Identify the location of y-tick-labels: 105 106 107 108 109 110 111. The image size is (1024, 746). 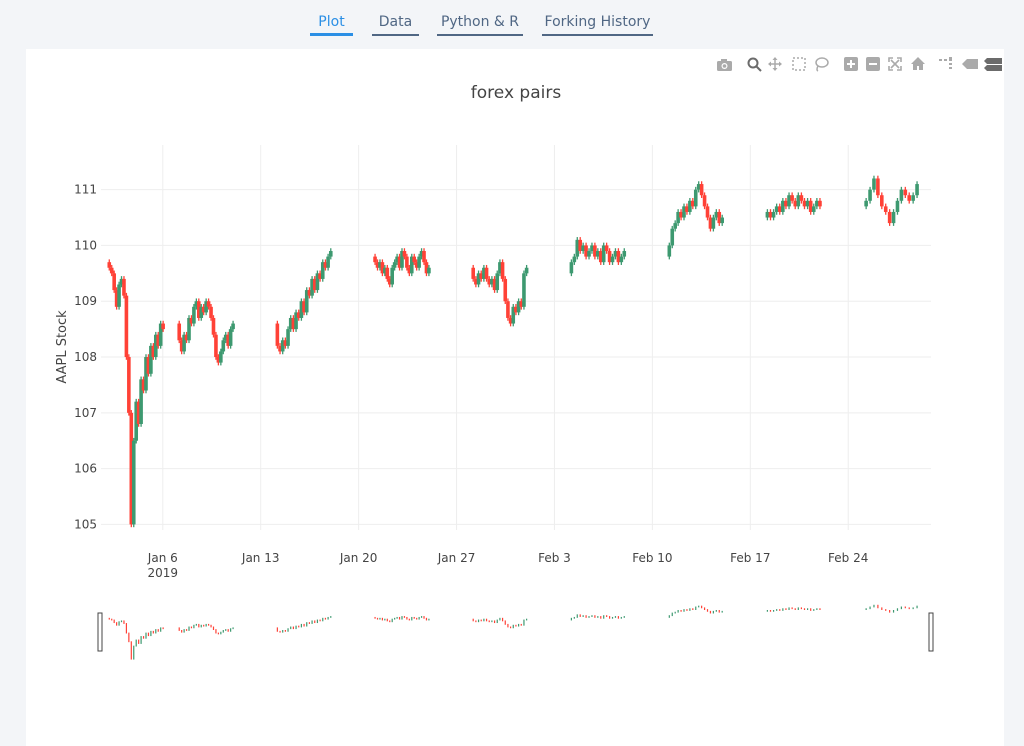
(85, 357).